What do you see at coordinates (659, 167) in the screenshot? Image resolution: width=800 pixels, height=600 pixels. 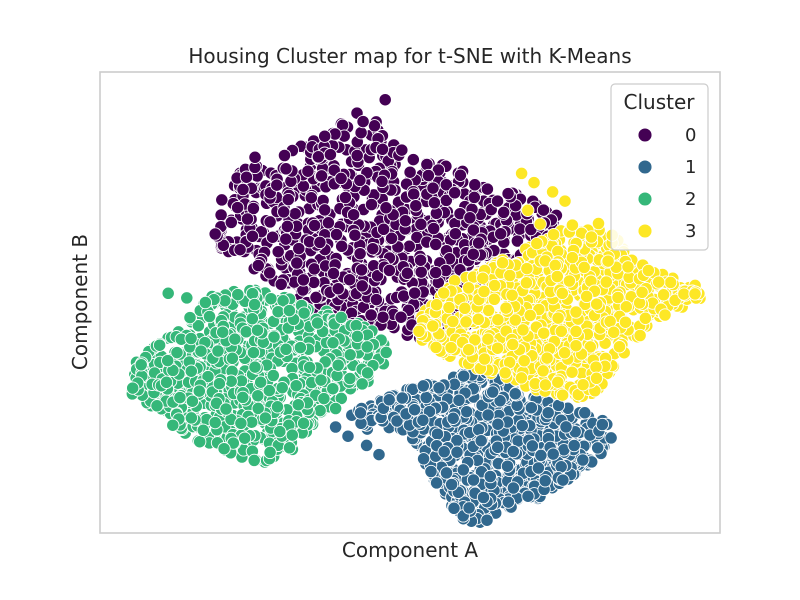 I see `legend: Cluster 0 1 2 3` at bounding box center [659, 167].